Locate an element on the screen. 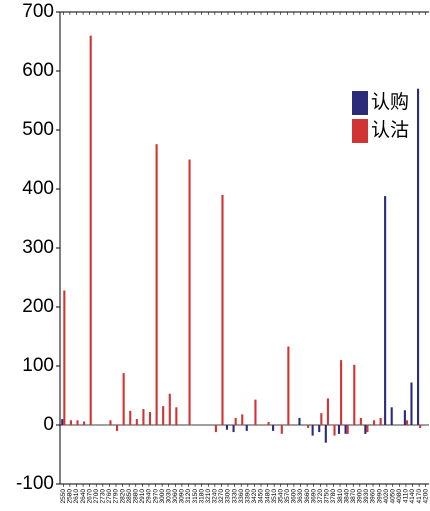  x-tick-label: 3390 is located at coordinates (248, 496).